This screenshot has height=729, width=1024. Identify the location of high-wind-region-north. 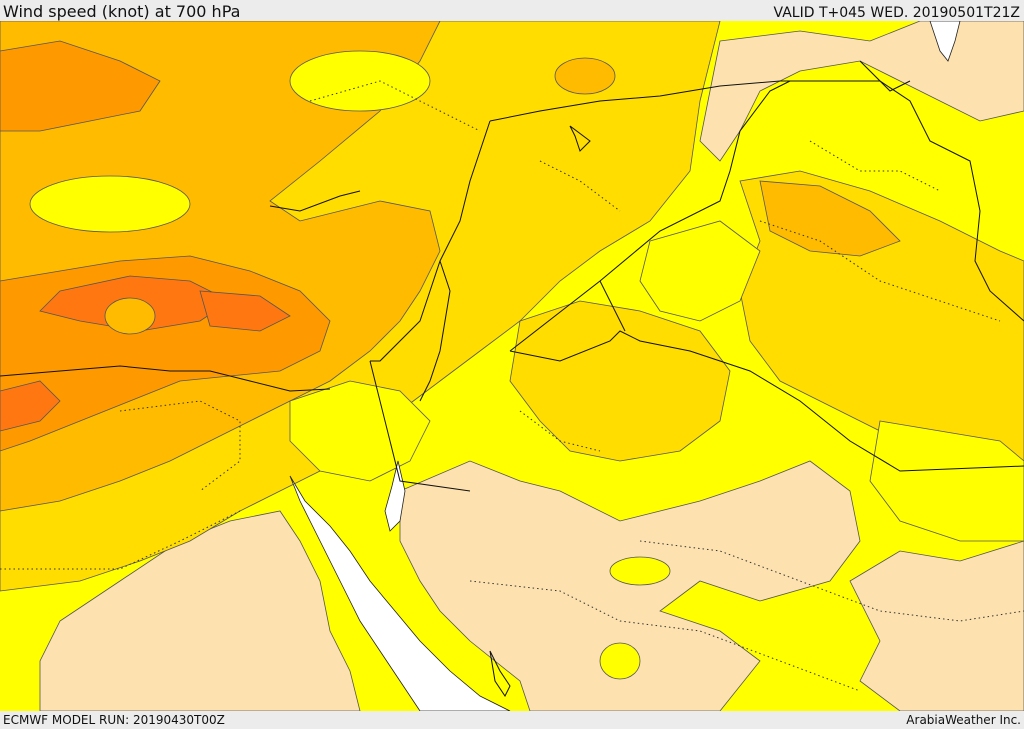
(80, 86).